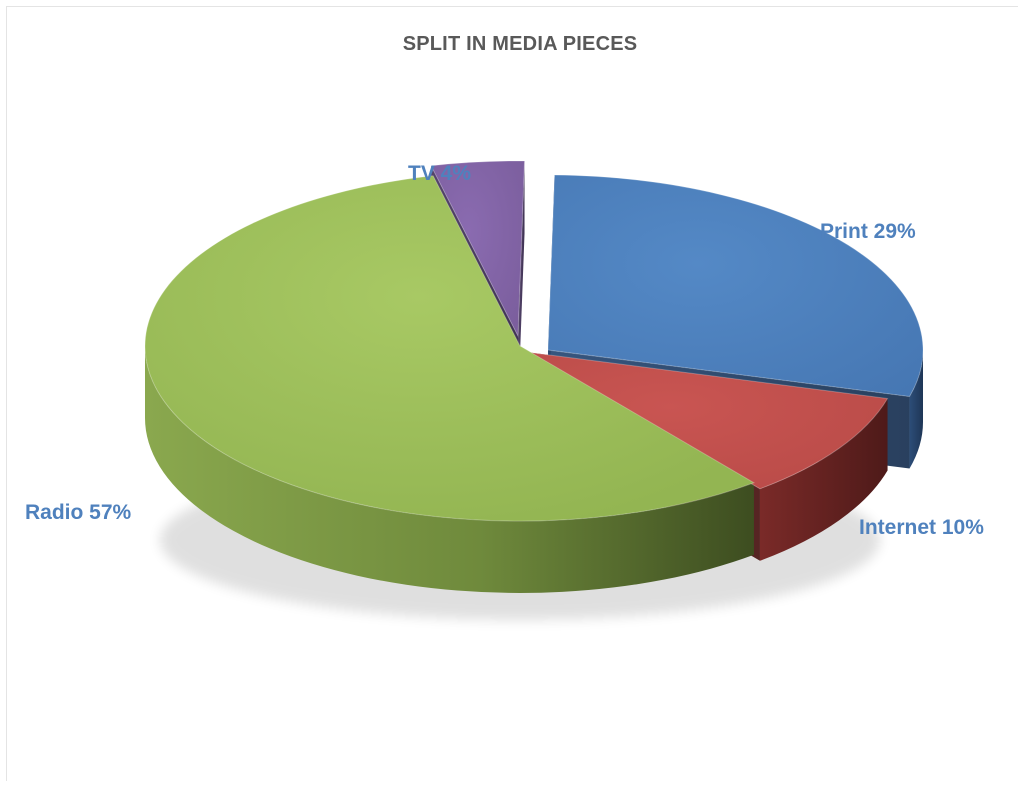 This screenshot has width=1019, height=785. What do you see at coordinates (78, 512) in the screenshot?
I see `data-label-radio: Radio 57%` at bounding box center [78, 512].